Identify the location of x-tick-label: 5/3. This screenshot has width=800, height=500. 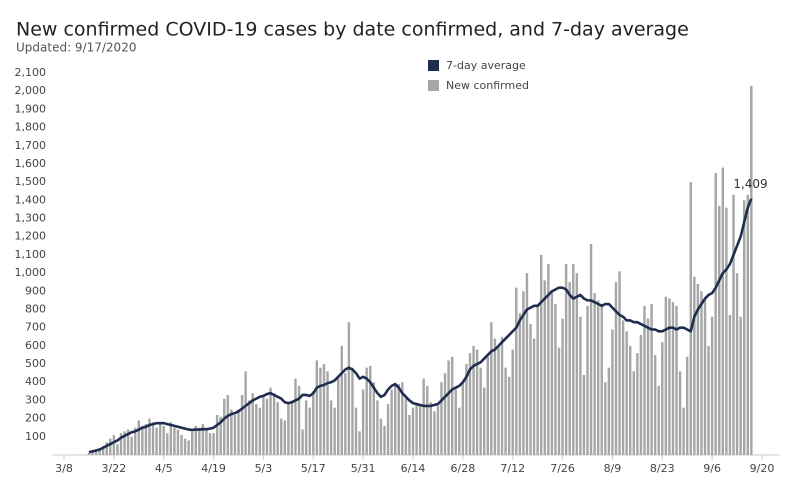
(264, 468).